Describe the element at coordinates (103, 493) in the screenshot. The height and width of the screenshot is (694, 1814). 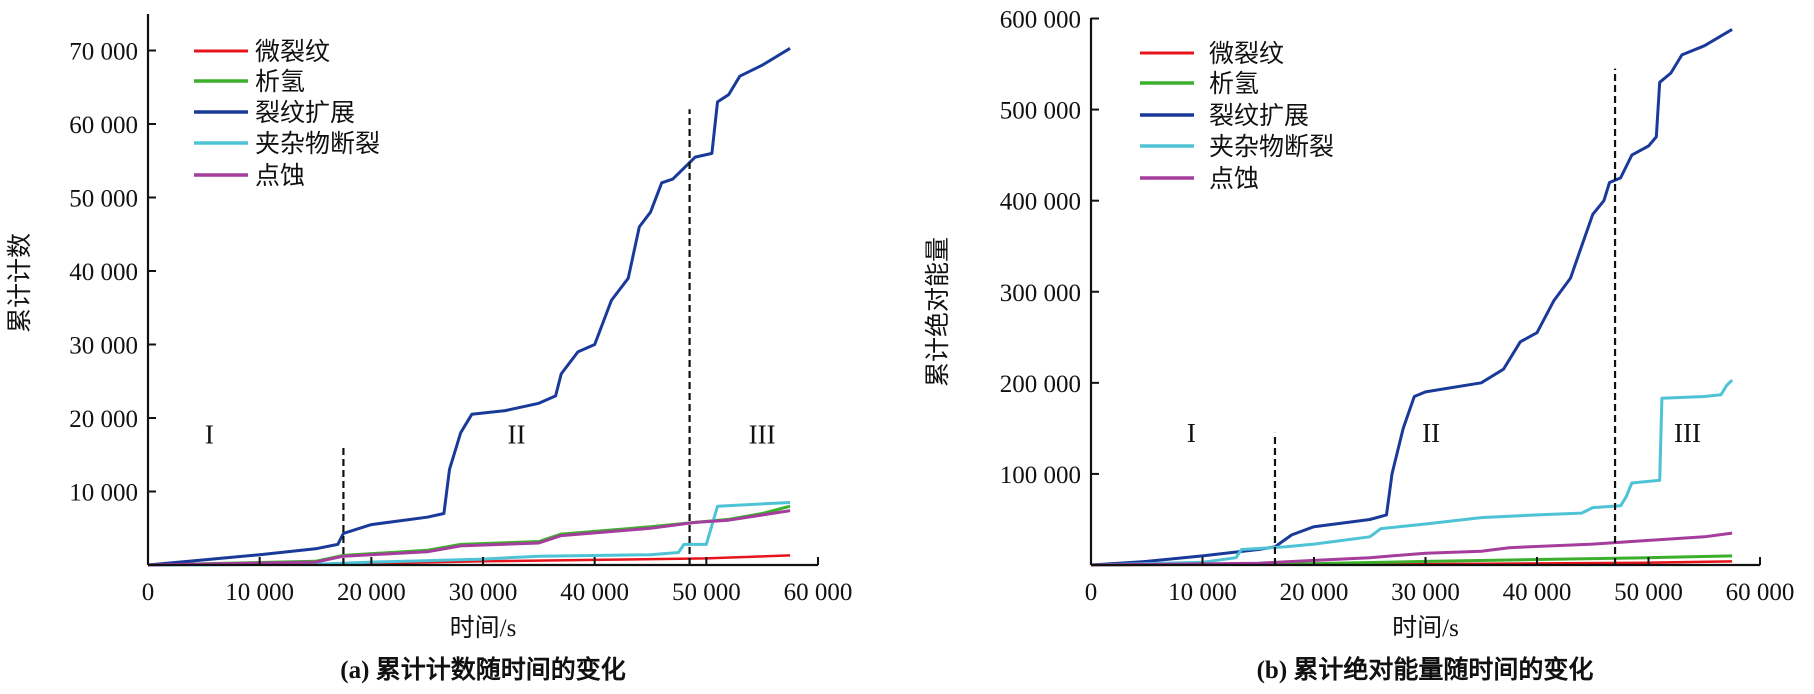
I see `y-tick-label: 10 000` at that location.